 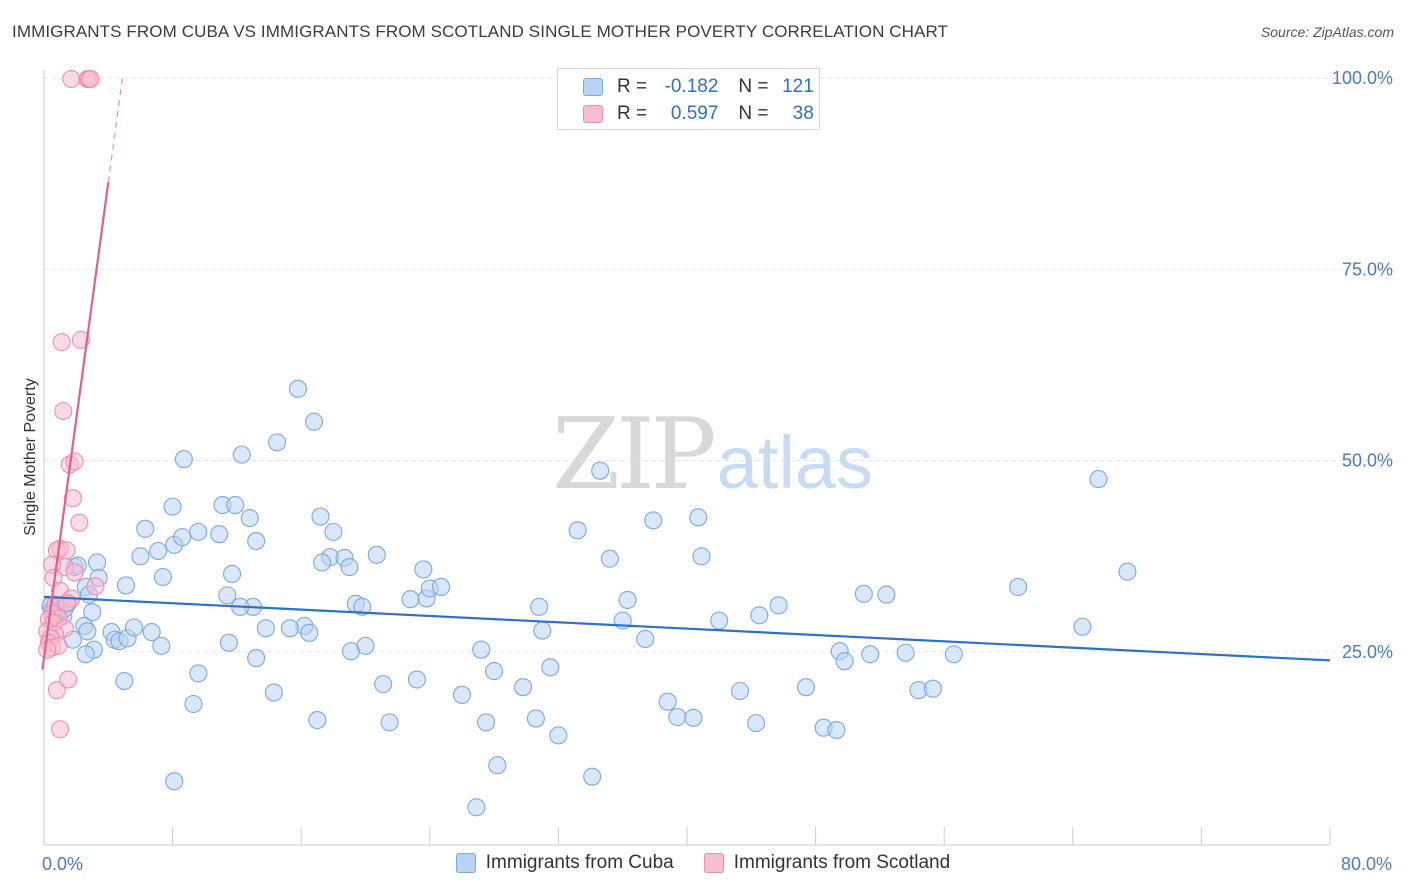 I want to click on legend-item-cuba: Immigrants from Cuba, so click(x=564, y=863).